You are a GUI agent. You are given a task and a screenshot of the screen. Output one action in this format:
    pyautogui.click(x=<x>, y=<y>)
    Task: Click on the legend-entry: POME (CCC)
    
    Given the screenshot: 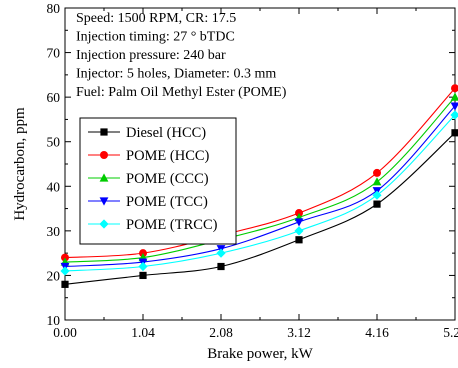 What is the action you would take?
    pyautogui.click(x=148, y=179)
    